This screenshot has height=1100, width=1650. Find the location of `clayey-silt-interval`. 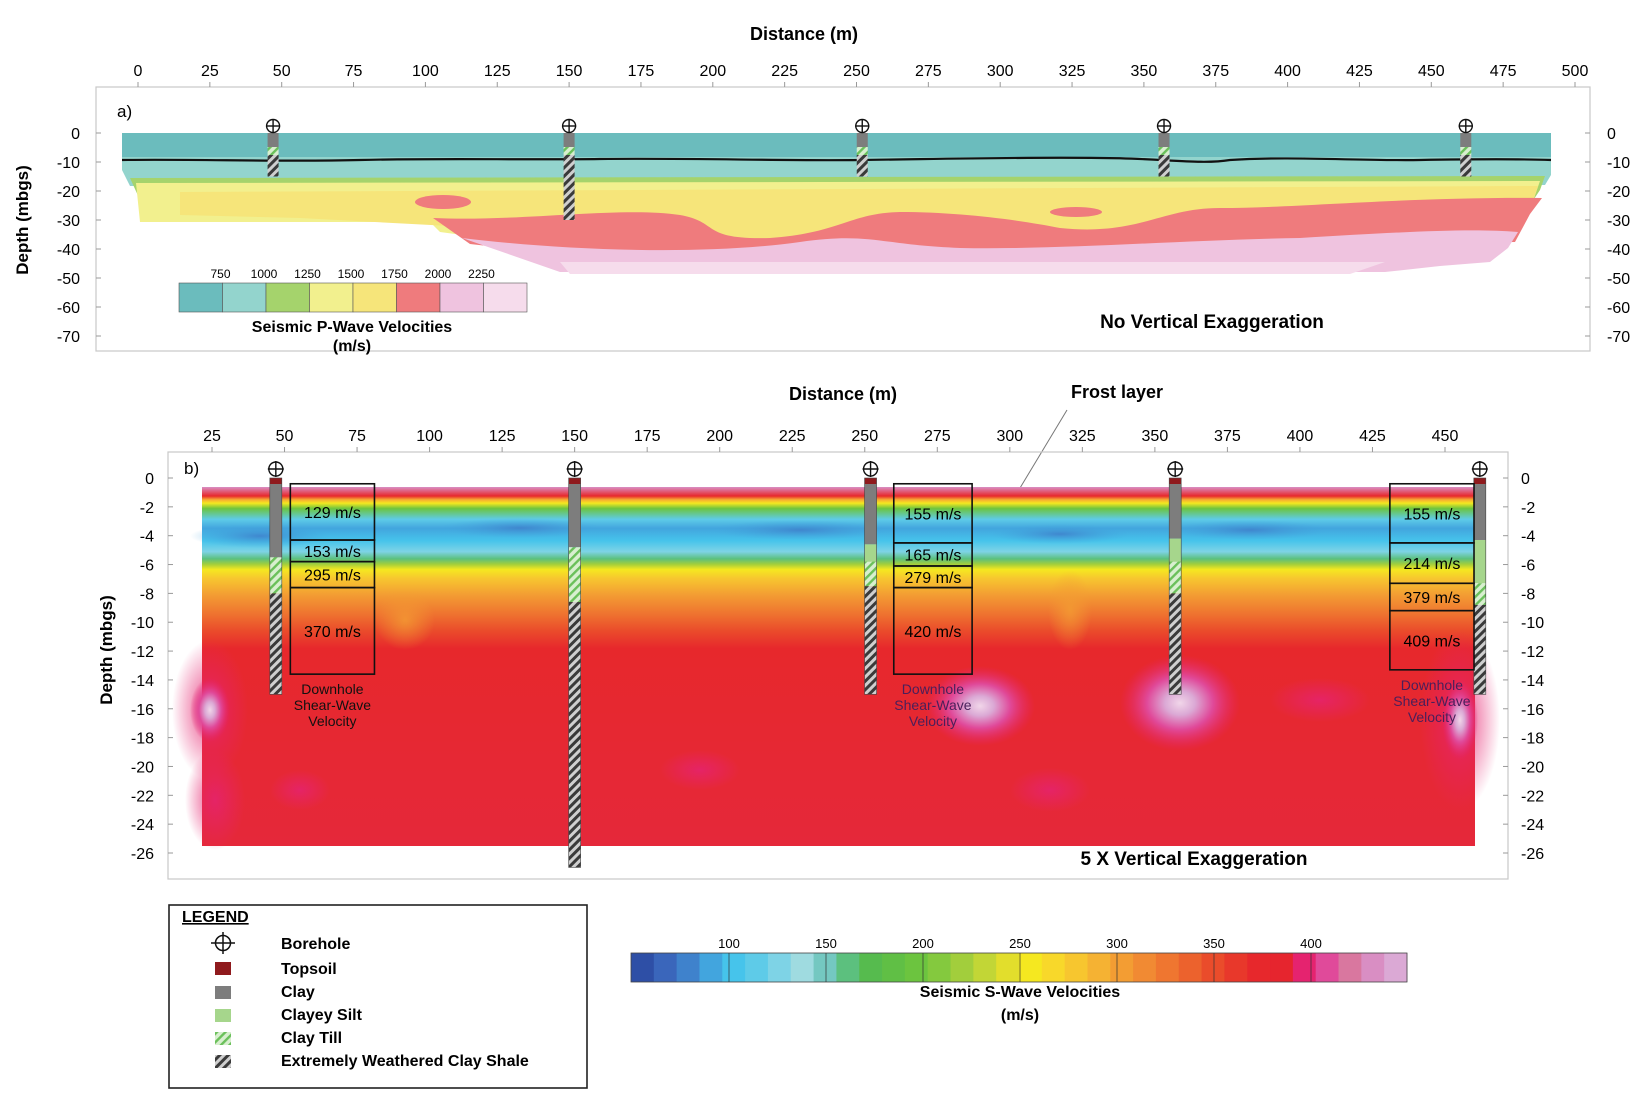

clayey-silt-interval is located at coordinates (870, 553).